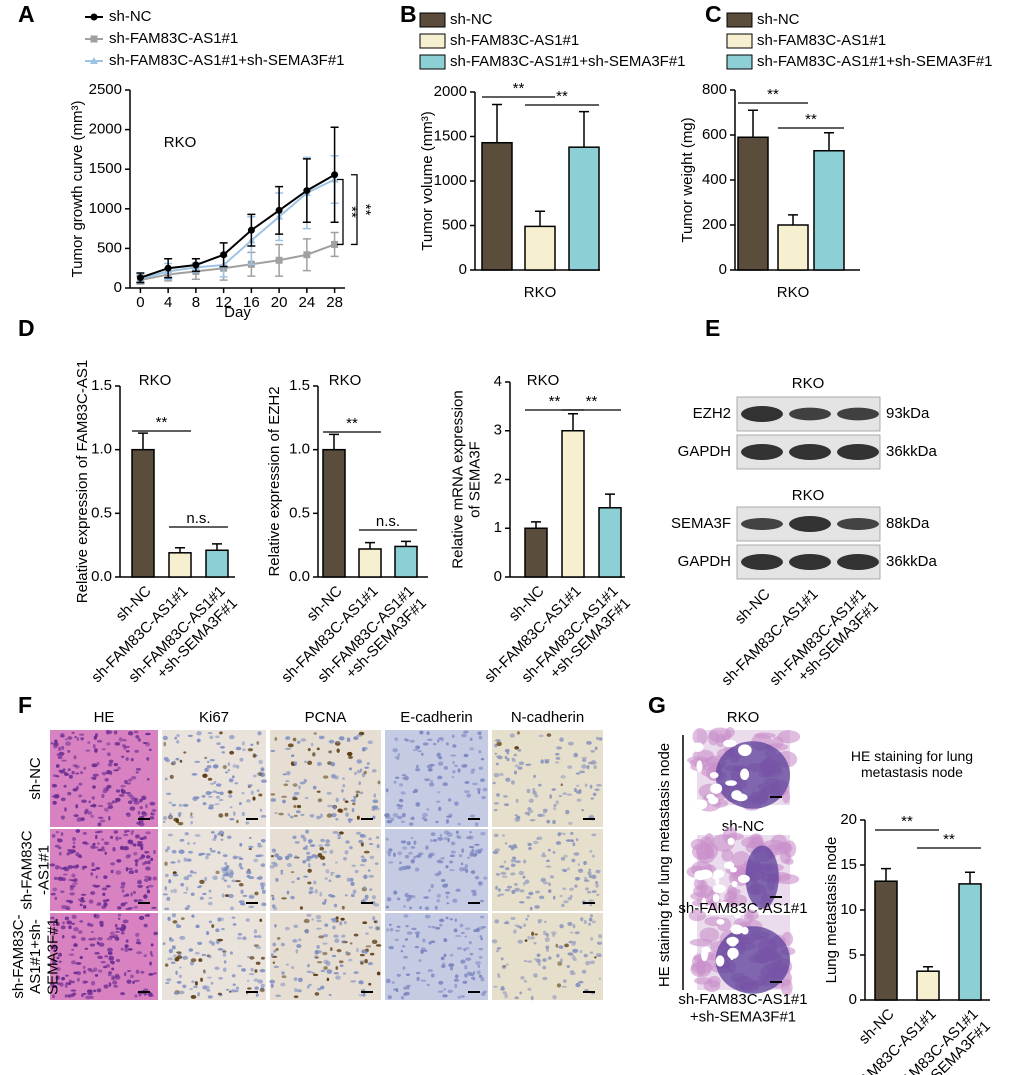 The image size is (1020, 1075). What do you see at coordinates (540, 248) in the screenshot?
I see `bar` at bounding box center [540, 248].